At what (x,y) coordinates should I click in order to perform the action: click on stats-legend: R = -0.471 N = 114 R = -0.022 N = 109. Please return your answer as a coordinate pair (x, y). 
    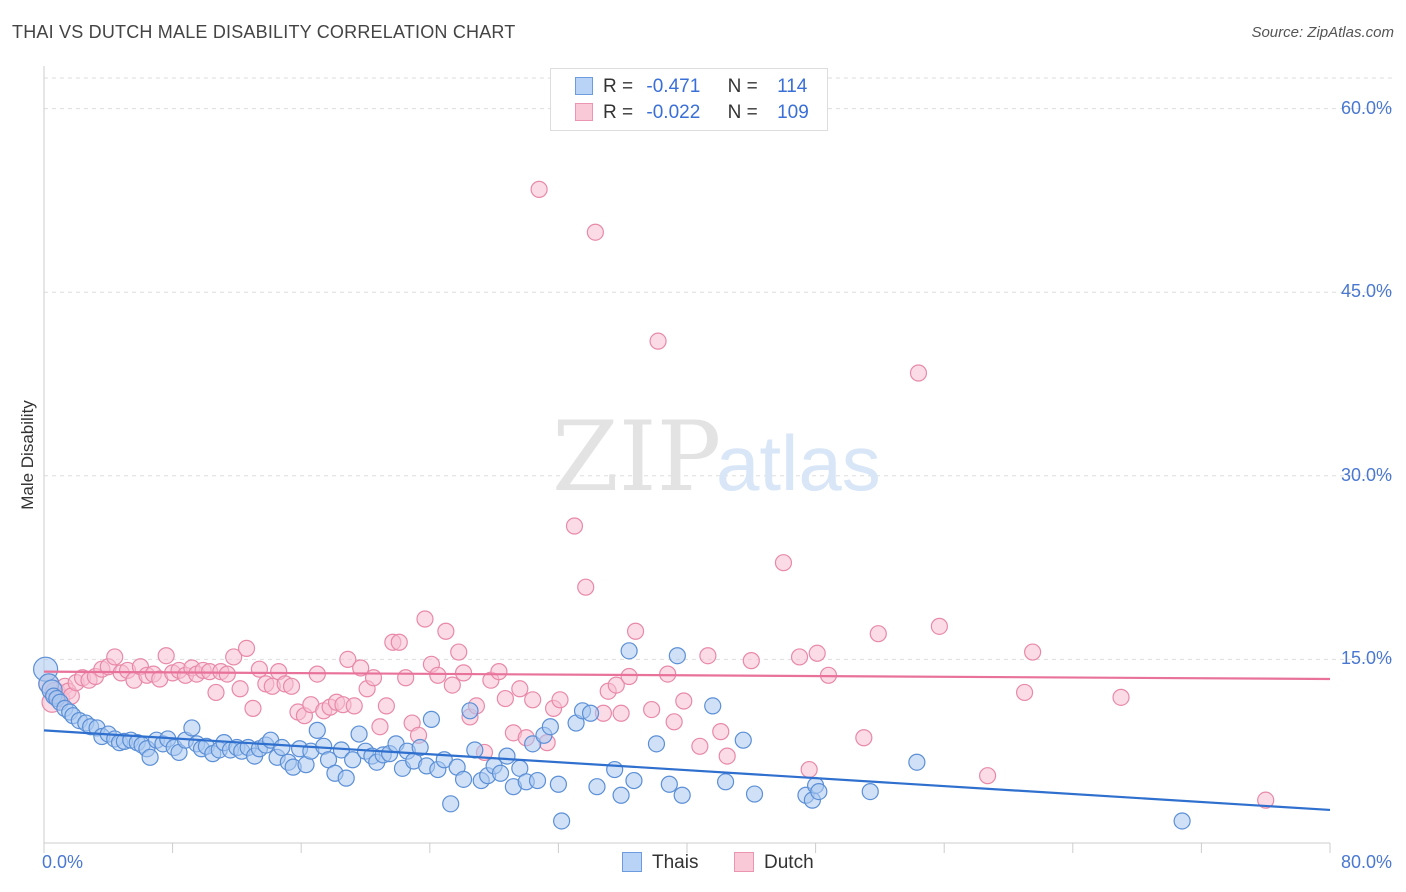
    Looking at the image, I should click on (689, 99).